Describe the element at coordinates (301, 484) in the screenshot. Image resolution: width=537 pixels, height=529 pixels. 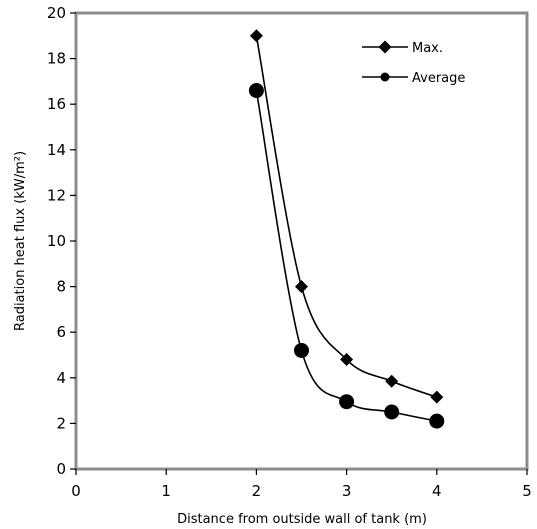
I see `x-axis: 0 1 2 3 4 5` at that location.